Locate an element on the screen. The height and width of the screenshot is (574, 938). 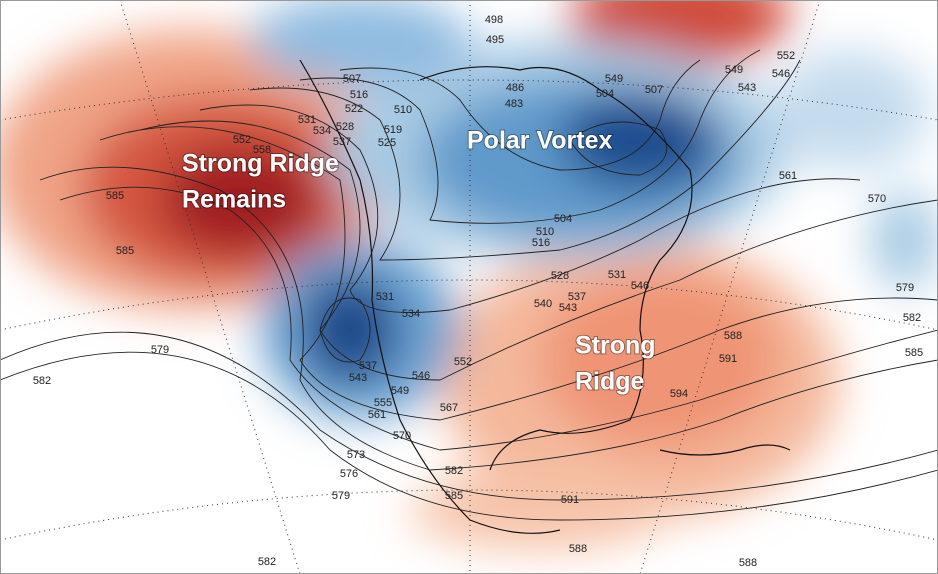
contour-label: 573 is located at coordinates (356, 455).